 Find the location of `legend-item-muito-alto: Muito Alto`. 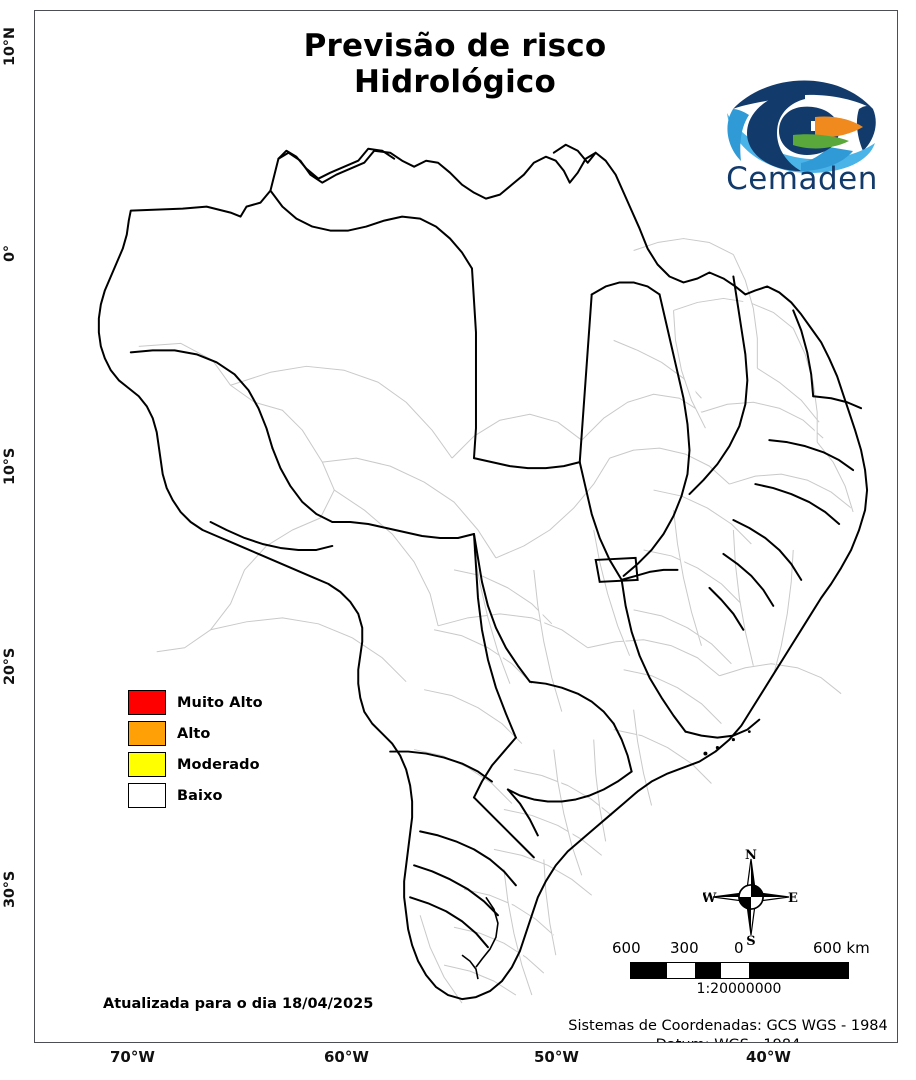

legend-item-muito-alto: Muito Alto is located at coordinates (195, 702).